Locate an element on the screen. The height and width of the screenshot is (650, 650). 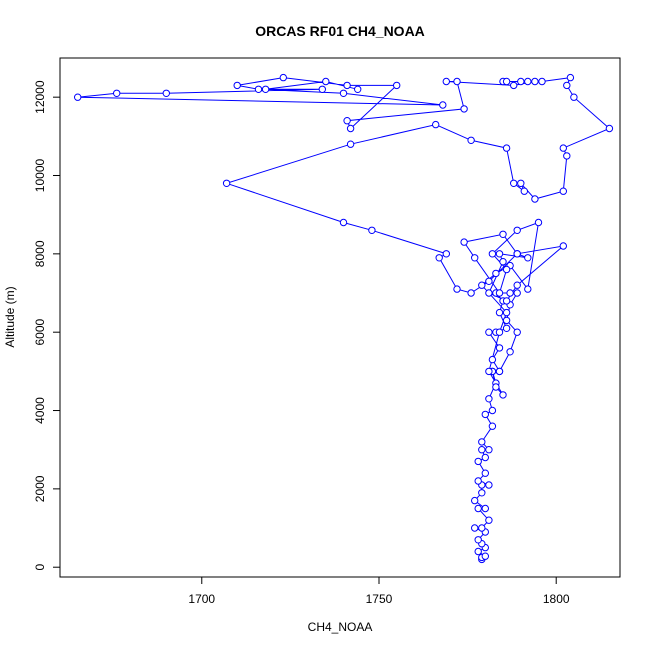
chart-title: ORCAS RF01 CH4_NOAA is located at coordinates (340, 31).